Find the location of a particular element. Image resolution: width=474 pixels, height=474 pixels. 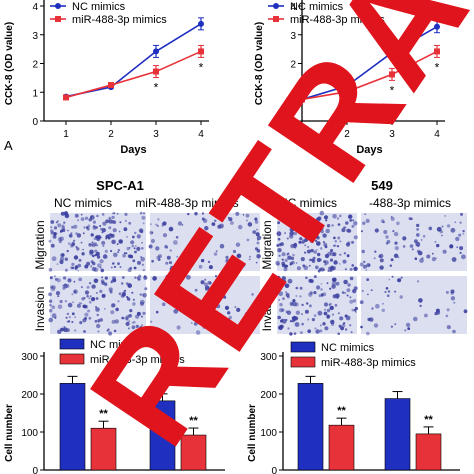

y-tick-label: 1 is located at coordinates (35, 93).